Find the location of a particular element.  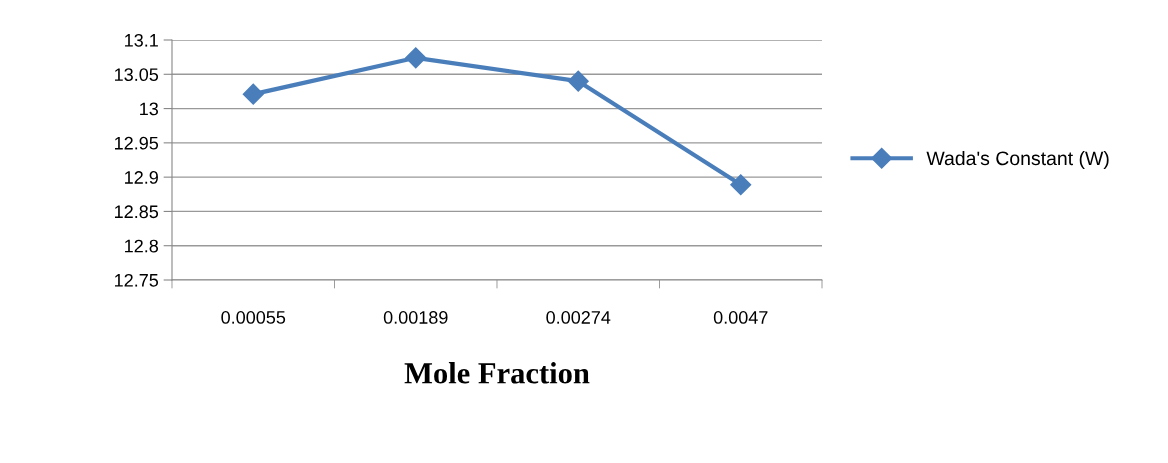

y-tick-label: 12.8 is located at coordinates (142, 246).